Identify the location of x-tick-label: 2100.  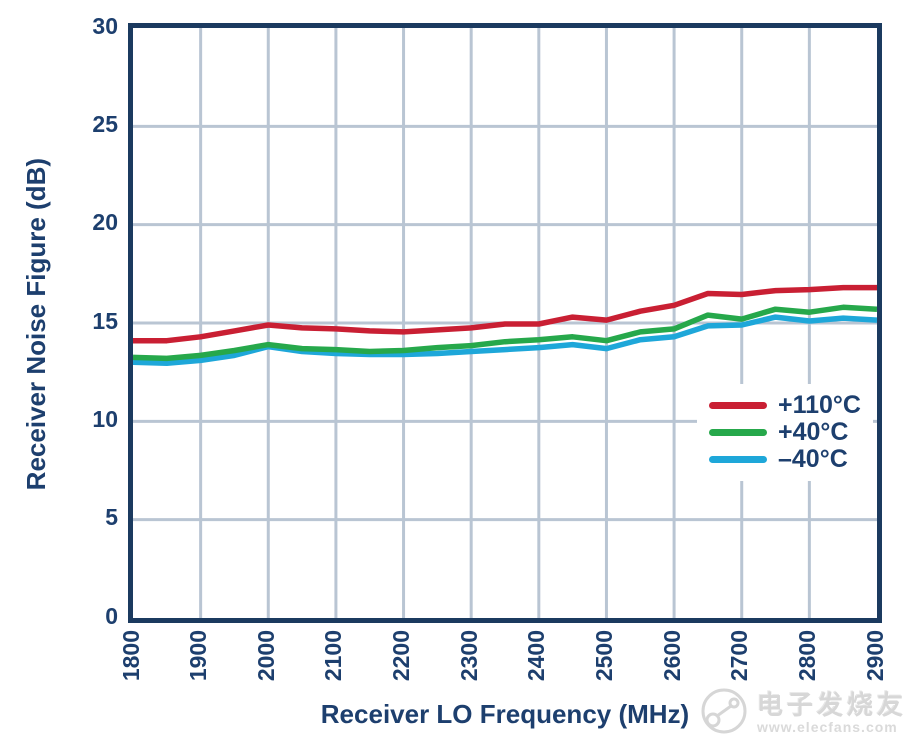
(333, 656).